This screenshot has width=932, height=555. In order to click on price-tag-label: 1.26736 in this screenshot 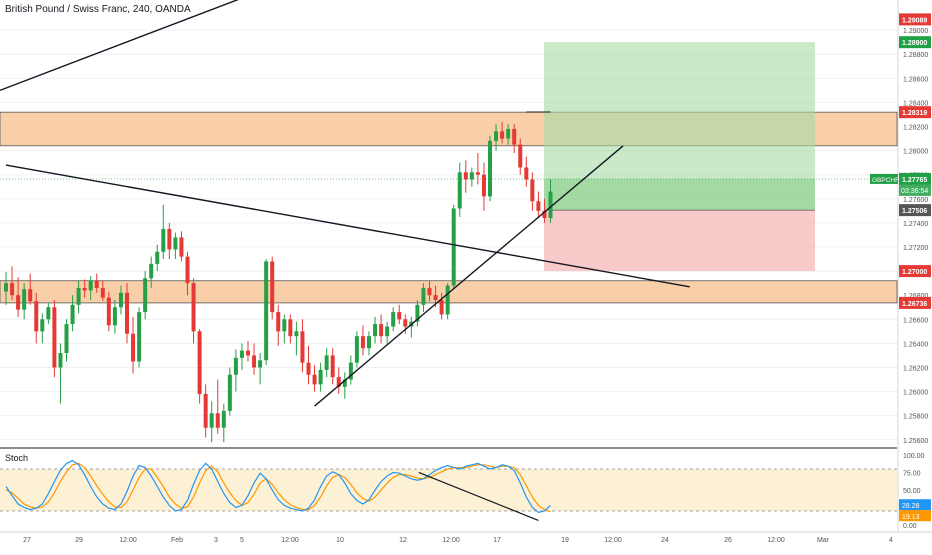, I will do `click(914, 304)`.